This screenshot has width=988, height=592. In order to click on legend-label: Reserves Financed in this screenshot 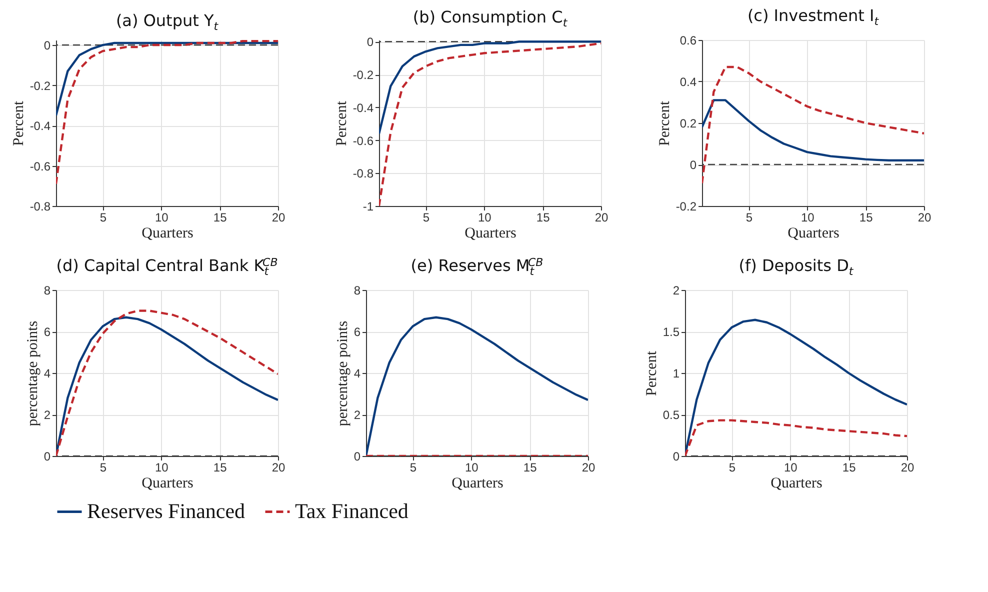, I will do `click(166, 510)`.